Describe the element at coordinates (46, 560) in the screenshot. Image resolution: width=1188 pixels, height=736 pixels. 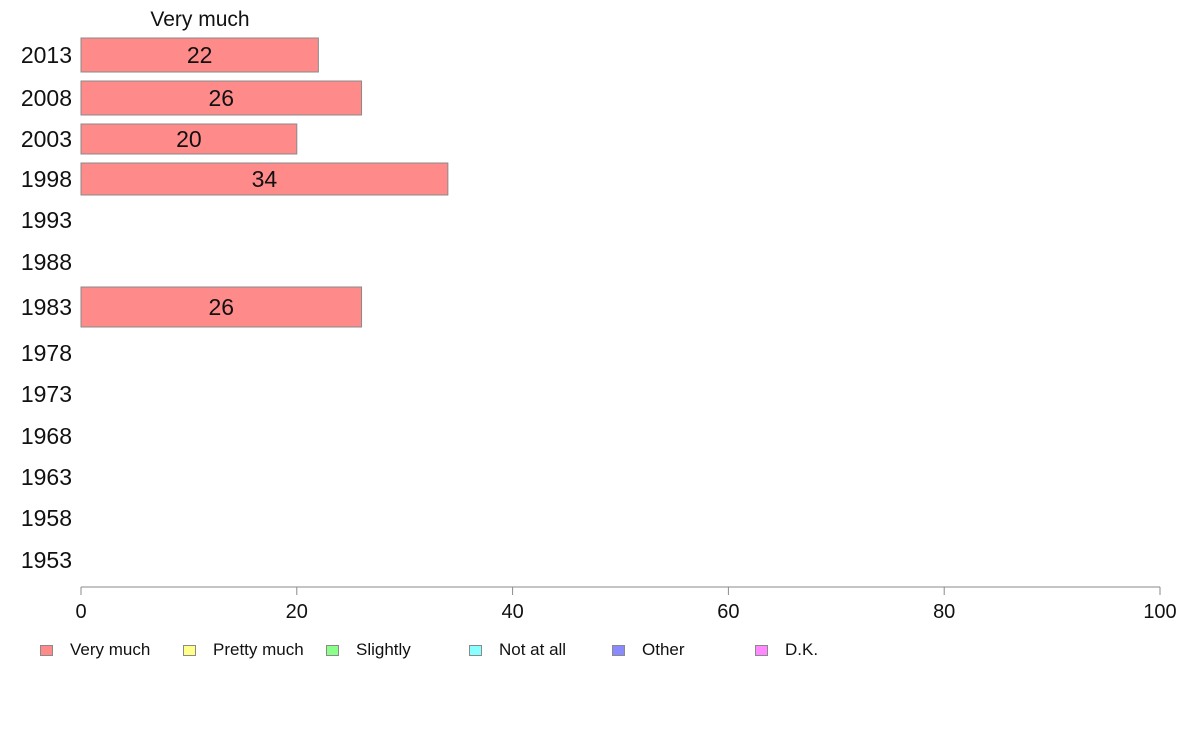
I see `y-tick-label-1953: 1953` at that location.